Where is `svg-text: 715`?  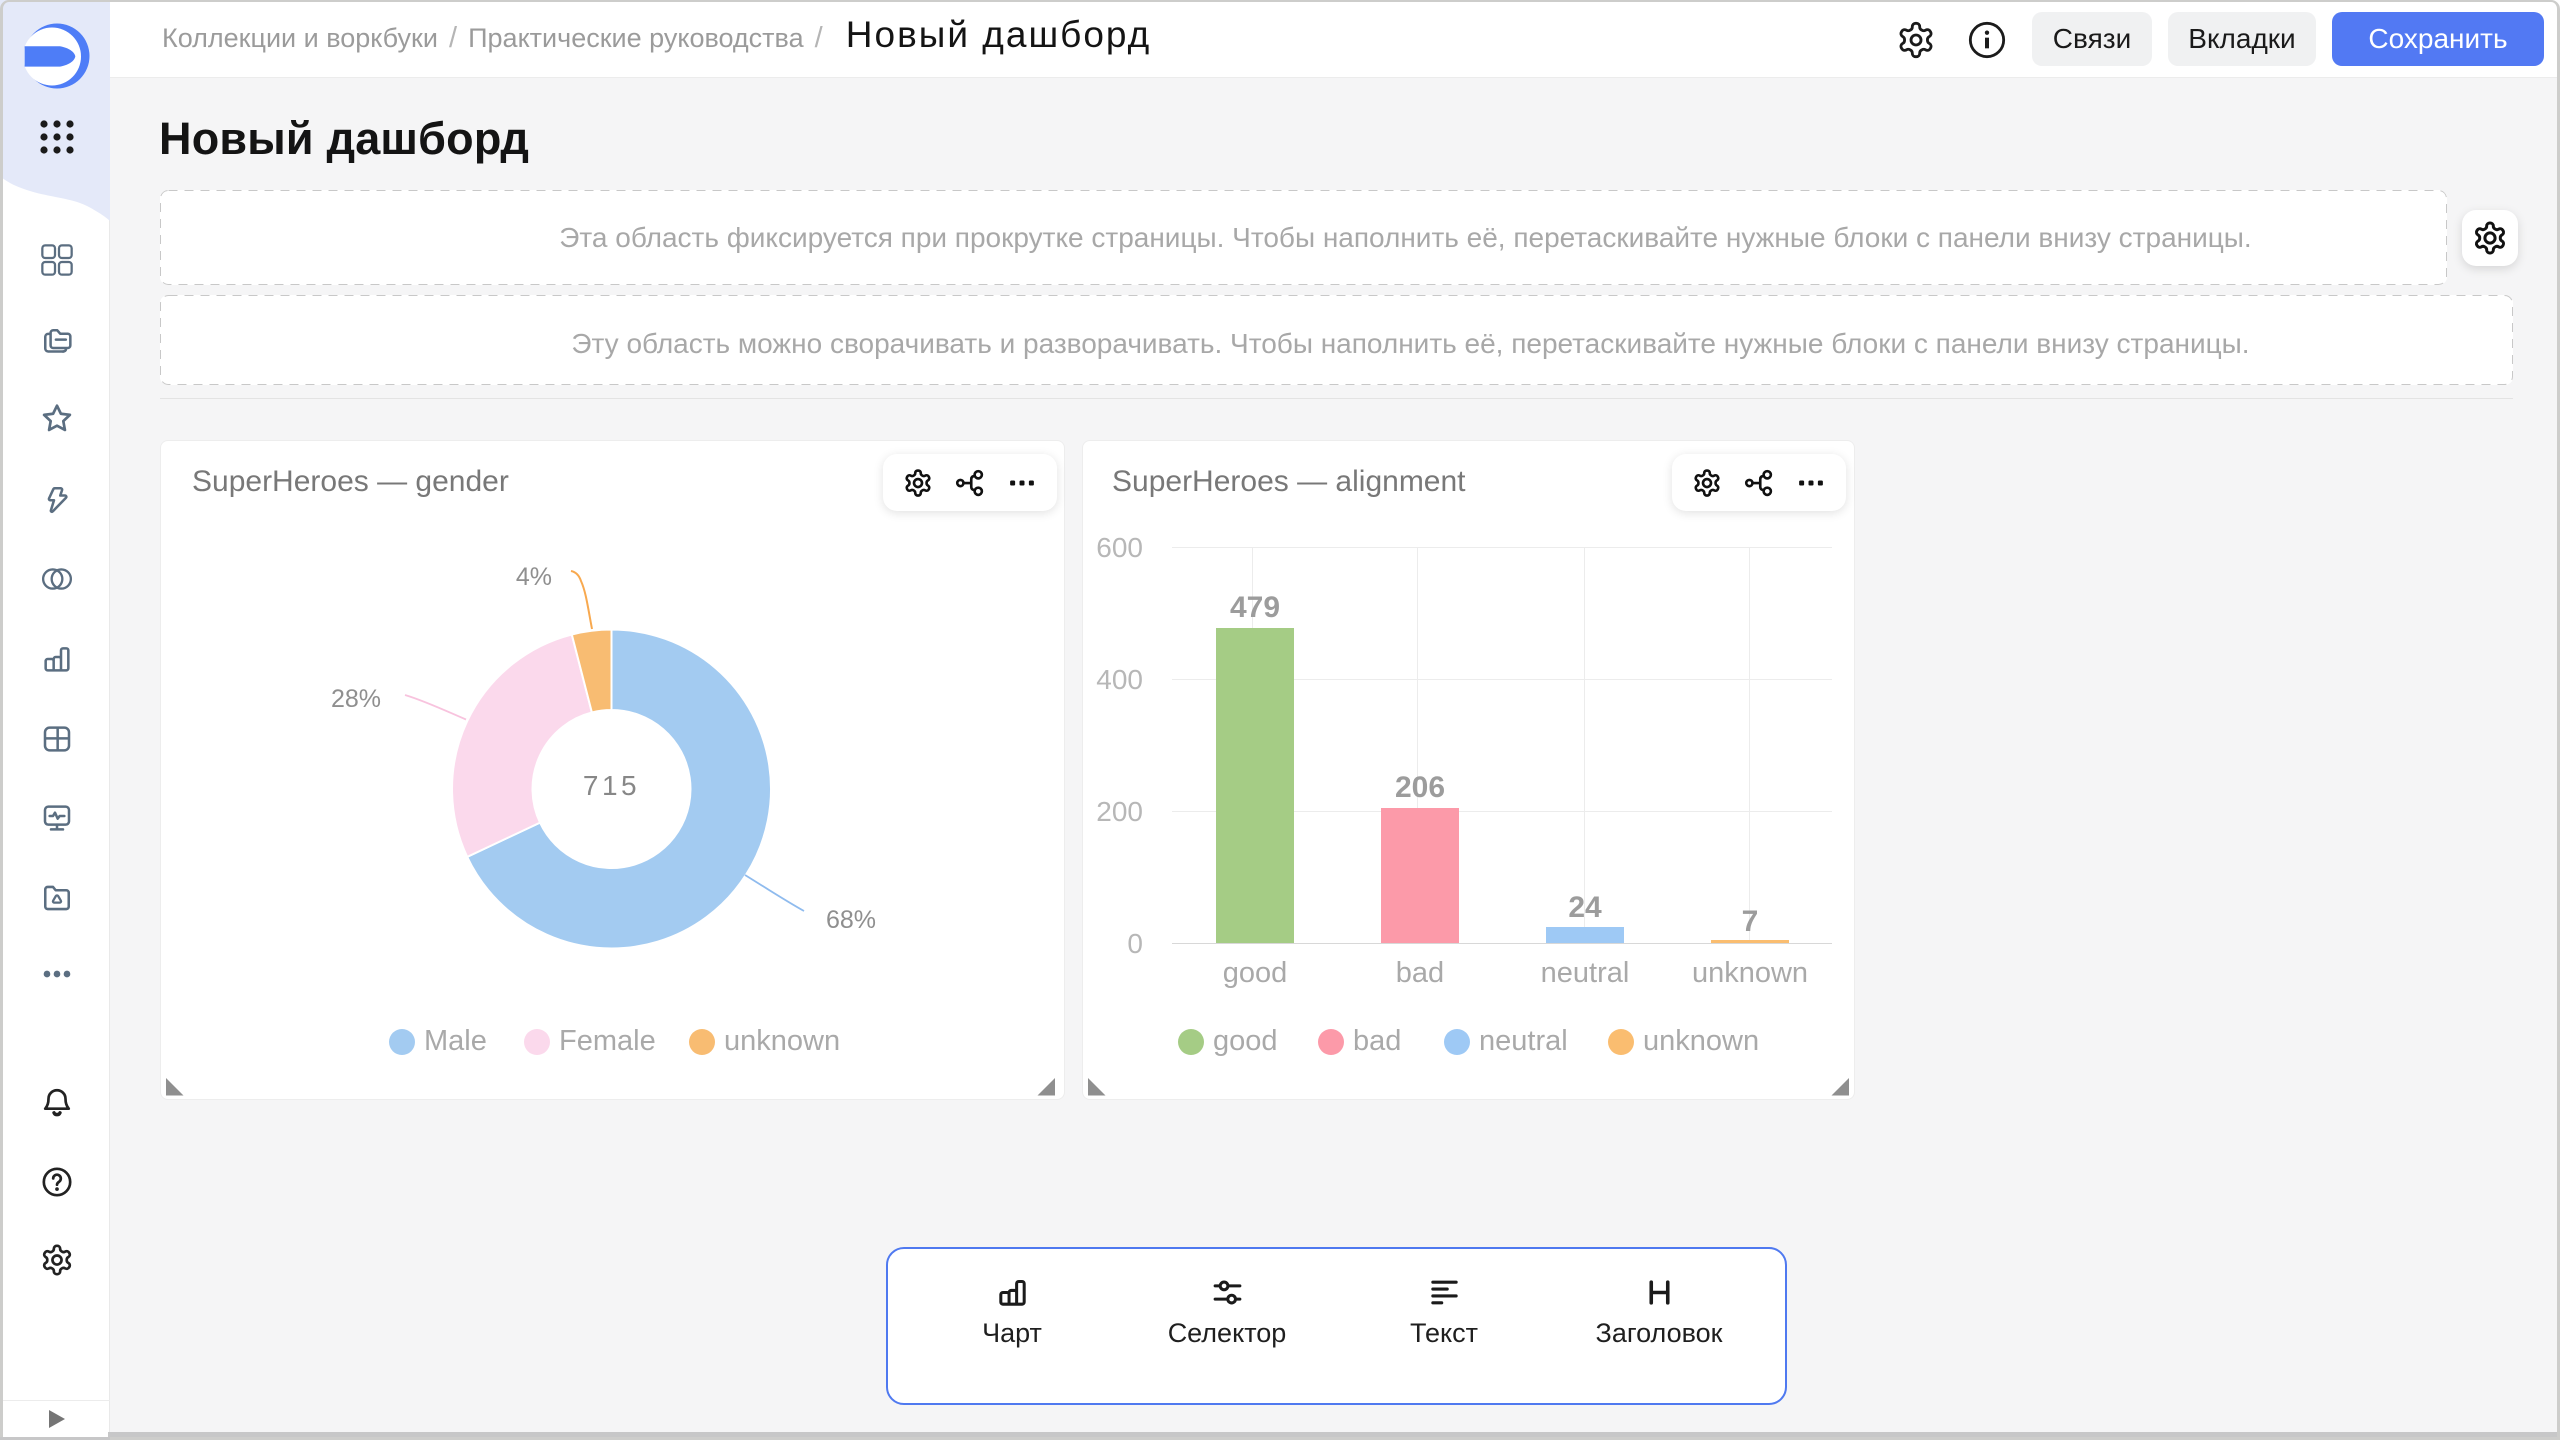 svg-text: 715 is located at coordinates (611, 785).